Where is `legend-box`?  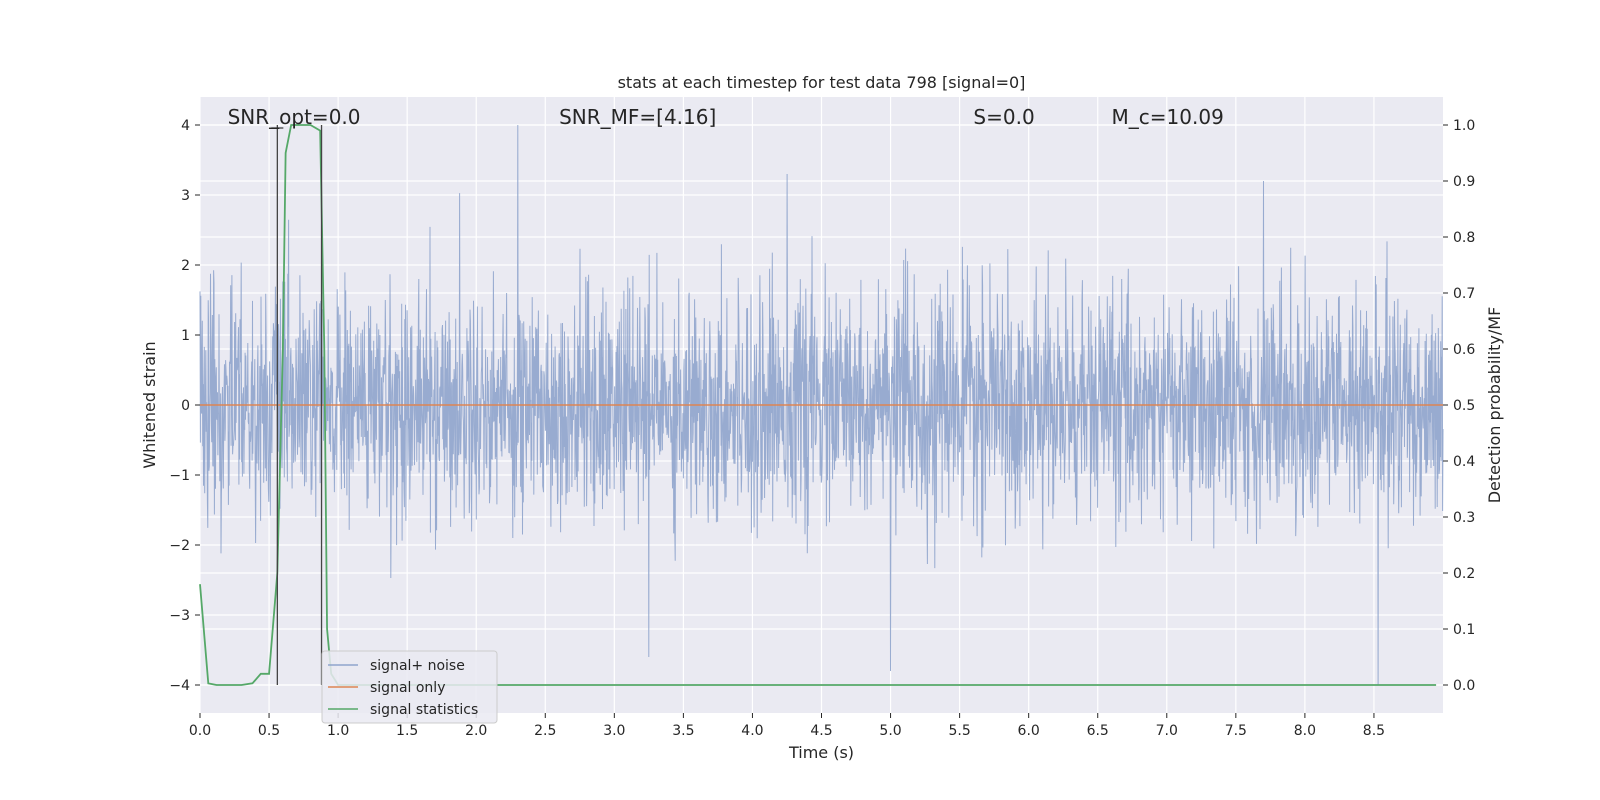 legend-box is located at coordinates (409, 687).